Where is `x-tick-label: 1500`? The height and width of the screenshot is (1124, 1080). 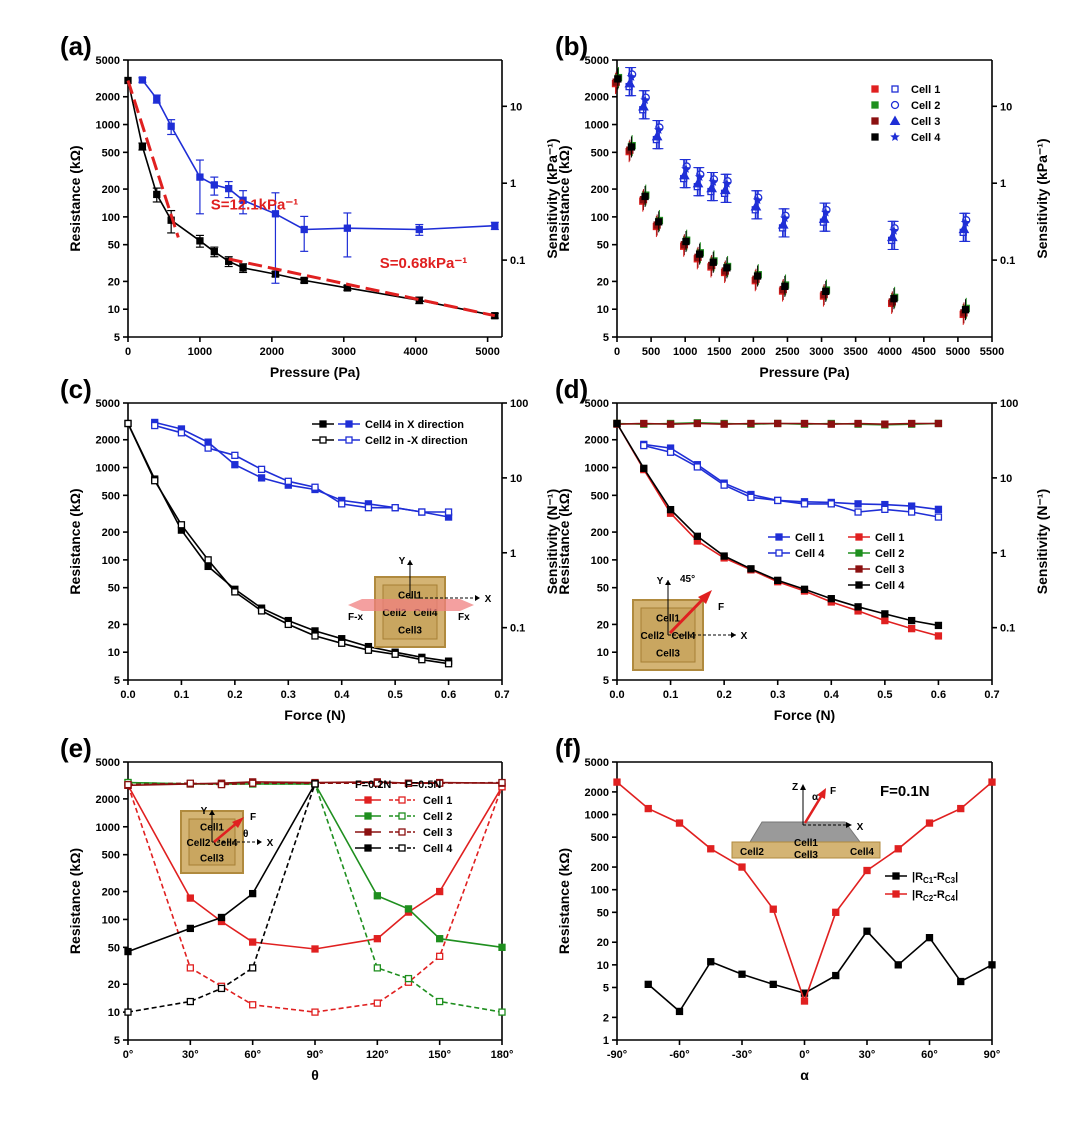 x-tick-label: 1500 is located at coordinates (719, 352).